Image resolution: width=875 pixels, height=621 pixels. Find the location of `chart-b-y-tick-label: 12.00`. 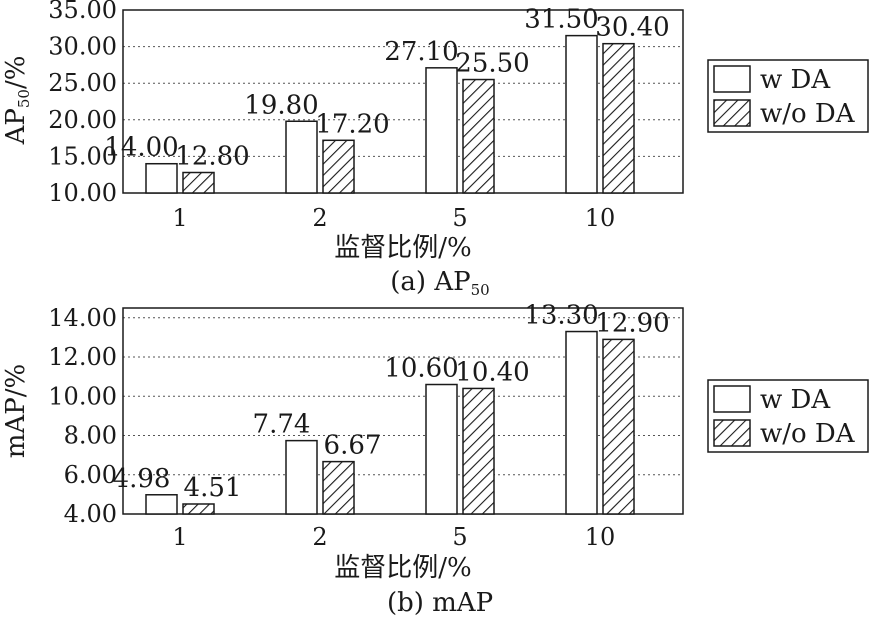

chart-b-y-tick-label: 12.00 is located at coordinates (82, 357).